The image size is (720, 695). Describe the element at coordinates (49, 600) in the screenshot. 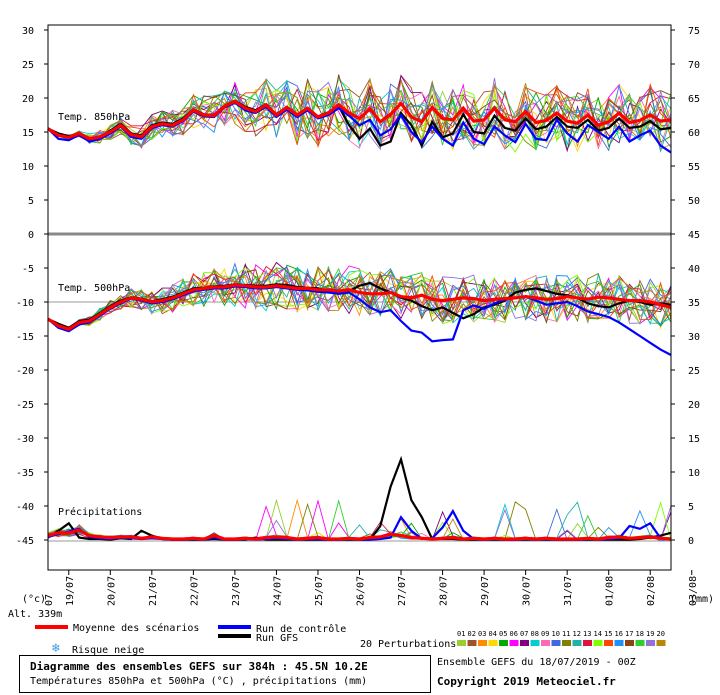

I see `first-date-fragment: 07` at that location.